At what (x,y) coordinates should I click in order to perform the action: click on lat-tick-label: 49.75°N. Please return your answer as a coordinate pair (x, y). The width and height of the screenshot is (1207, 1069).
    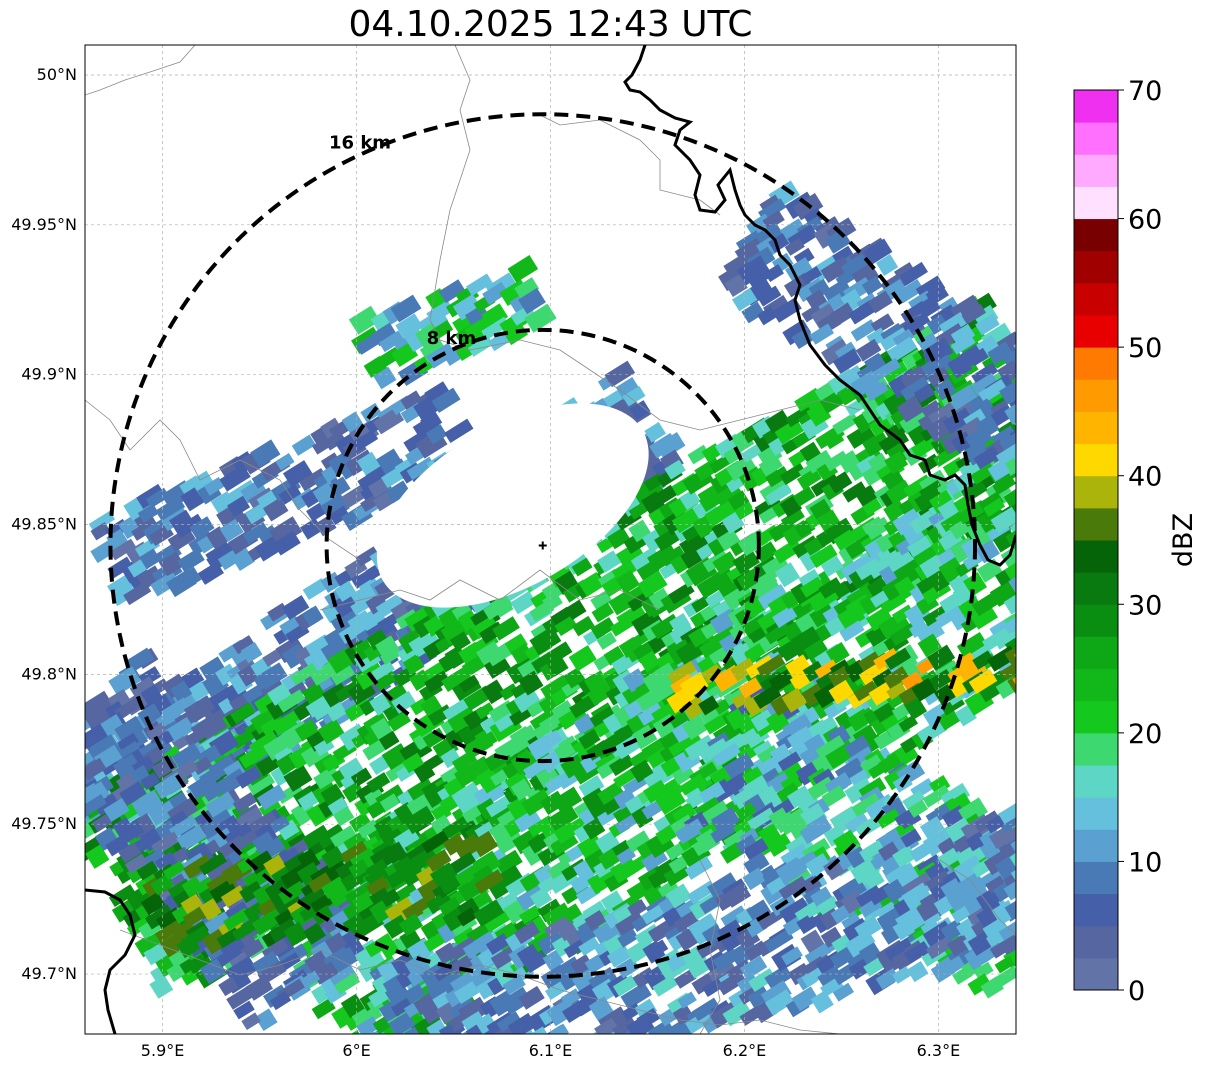
    Looking at the image, I should click on (44, 823).